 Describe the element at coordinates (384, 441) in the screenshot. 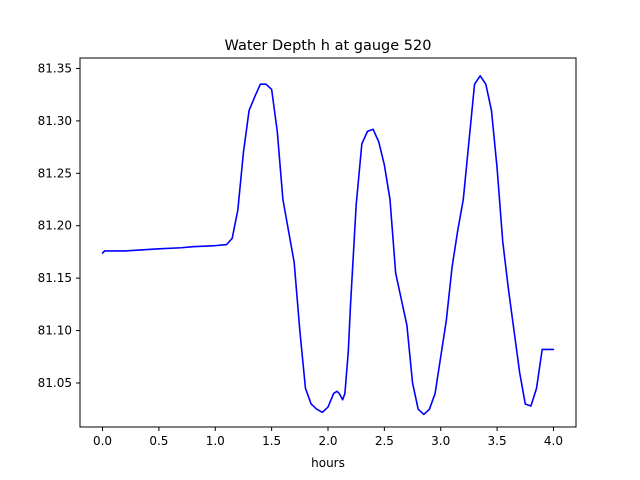

I see `x-tick-label: 2.5` at that location.